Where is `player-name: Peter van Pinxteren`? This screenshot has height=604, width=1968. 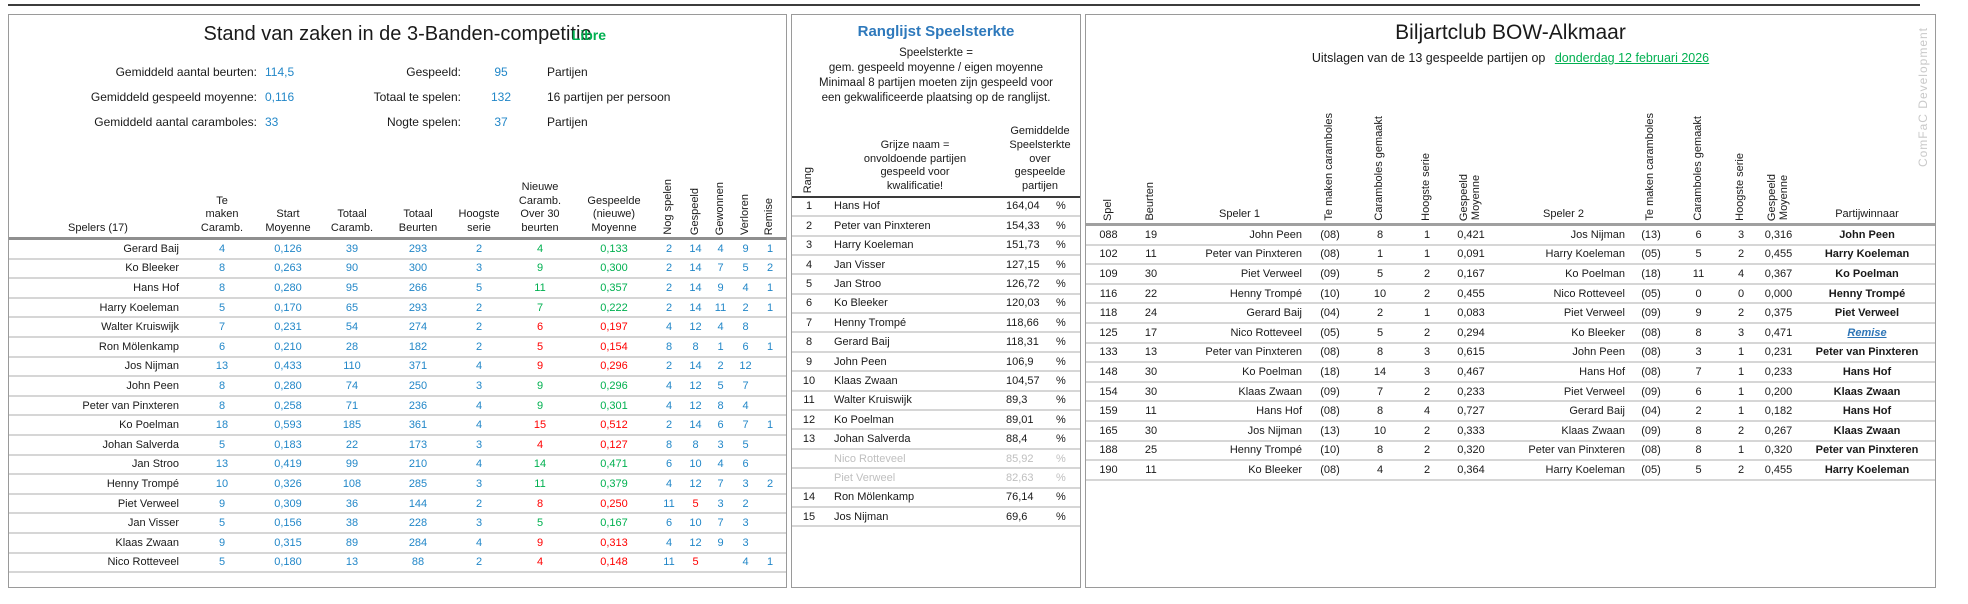
player-name: Peter van Pinxteren is located at coordinates (130, 405).